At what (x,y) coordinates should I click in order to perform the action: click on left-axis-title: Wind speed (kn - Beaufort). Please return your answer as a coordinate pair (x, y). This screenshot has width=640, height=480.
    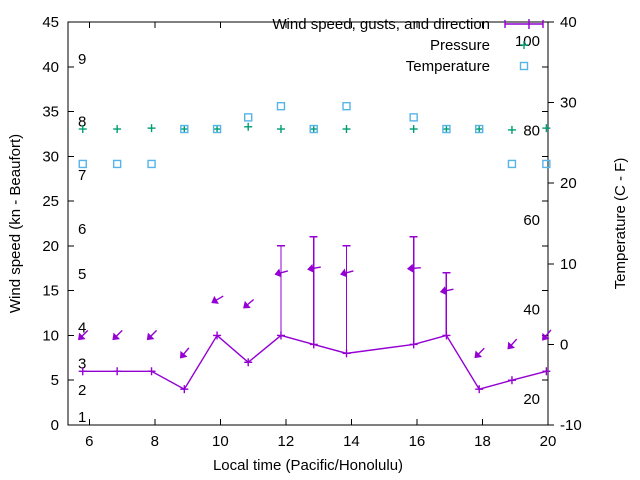
    Looking at the image, I should click on (15, 223).